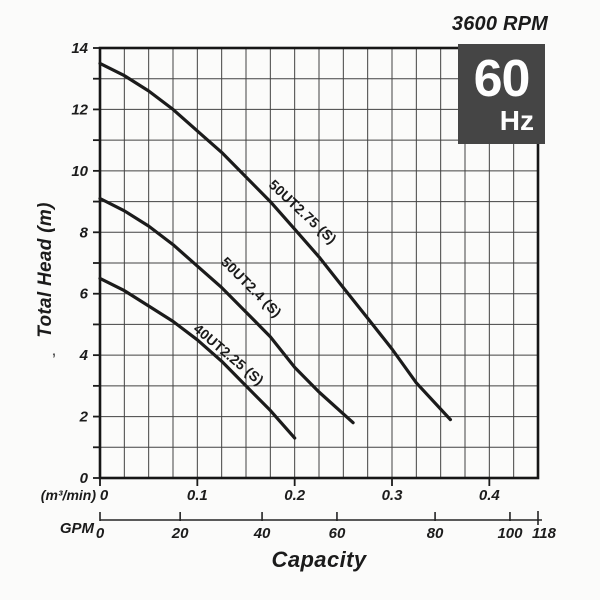 Image resolution: width=600 pixels, height=600 pixels. Describe the element at coordinates (79, 109) in the screenshot. I see `y-tick-label: 12` at that location.